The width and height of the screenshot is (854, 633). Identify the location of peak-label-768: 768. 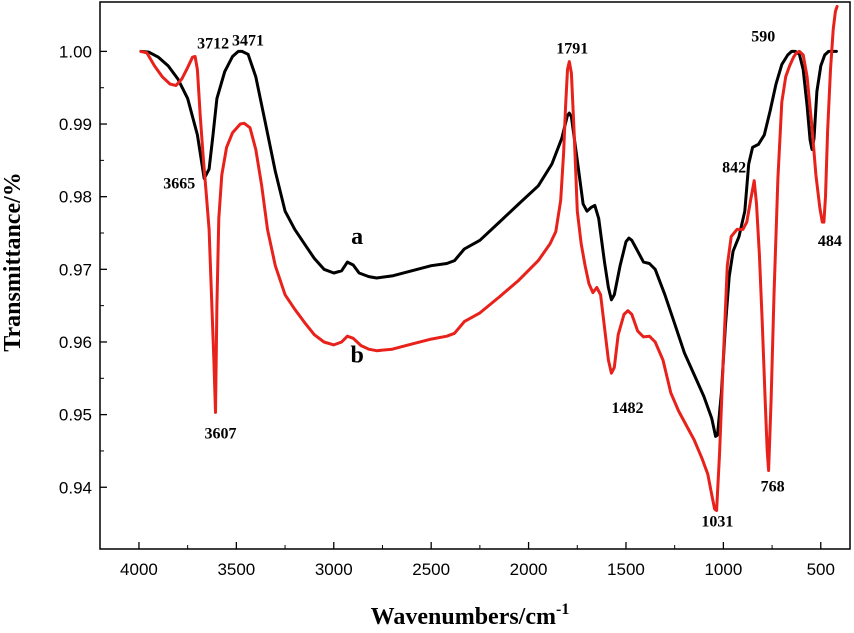
(773, 487).